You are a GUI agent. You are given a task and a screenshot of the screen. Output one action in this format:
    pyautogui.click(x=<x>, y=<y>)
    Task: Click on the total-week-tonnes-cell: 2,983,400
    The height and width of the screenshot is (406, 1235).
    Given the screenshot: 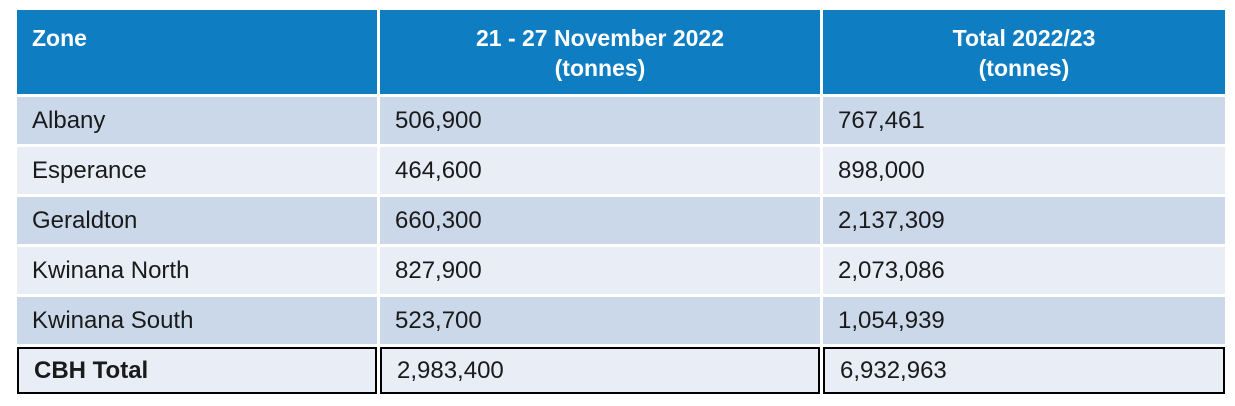 What is the action you would take?
    pyautogui.click(x=600, y=370)
    